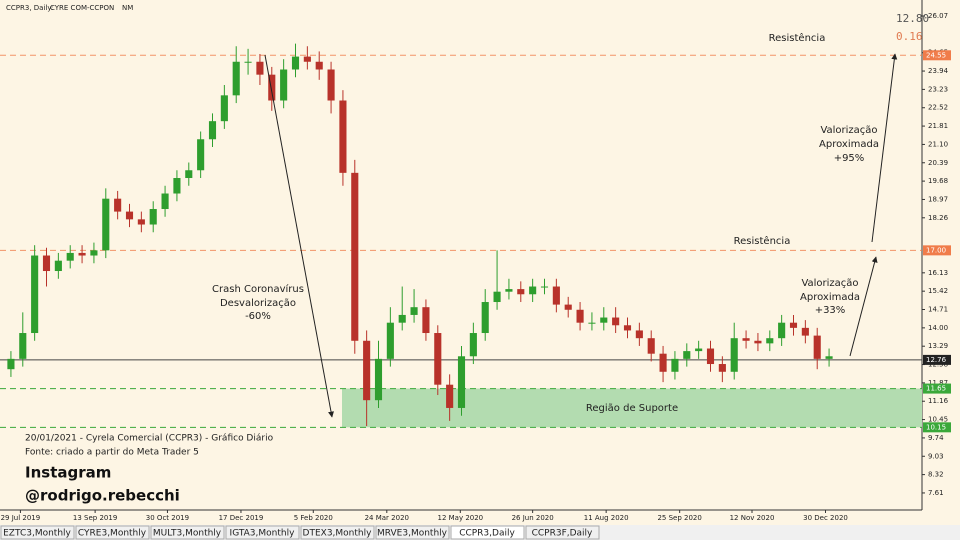 This screenshot has width=960, height=540. Describe the element at coordinates (938, 218) in the screenshot. I see `y-tick-label: 18.26` at that location.